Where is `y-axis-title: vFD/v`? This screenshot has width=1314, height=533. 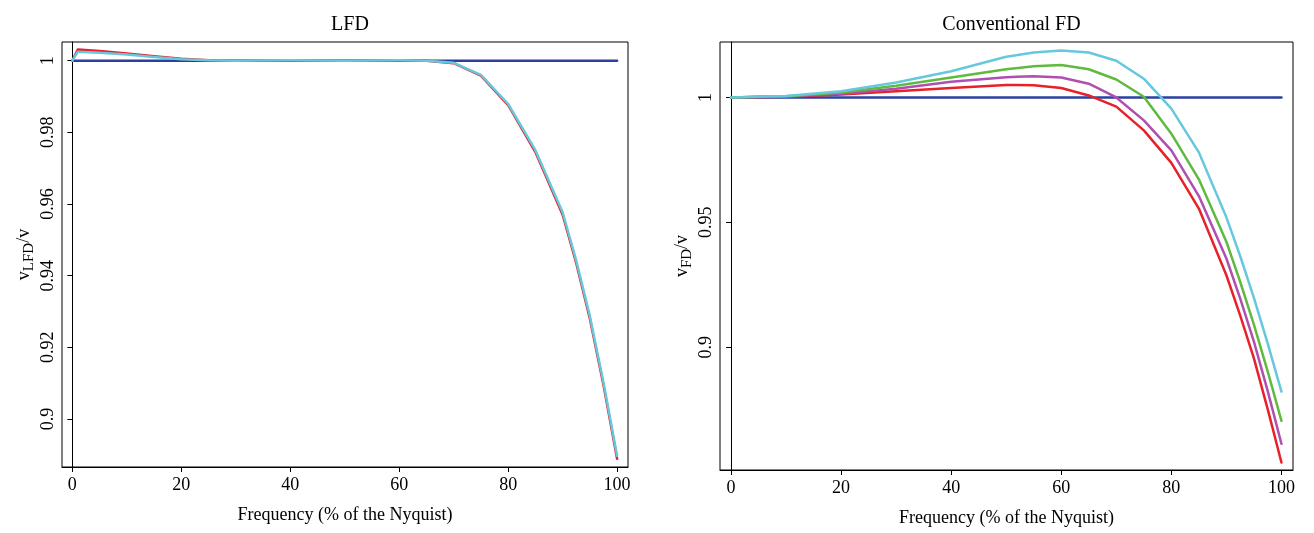
y-axis-title: vFD/v is located at coordinates (682, 256).